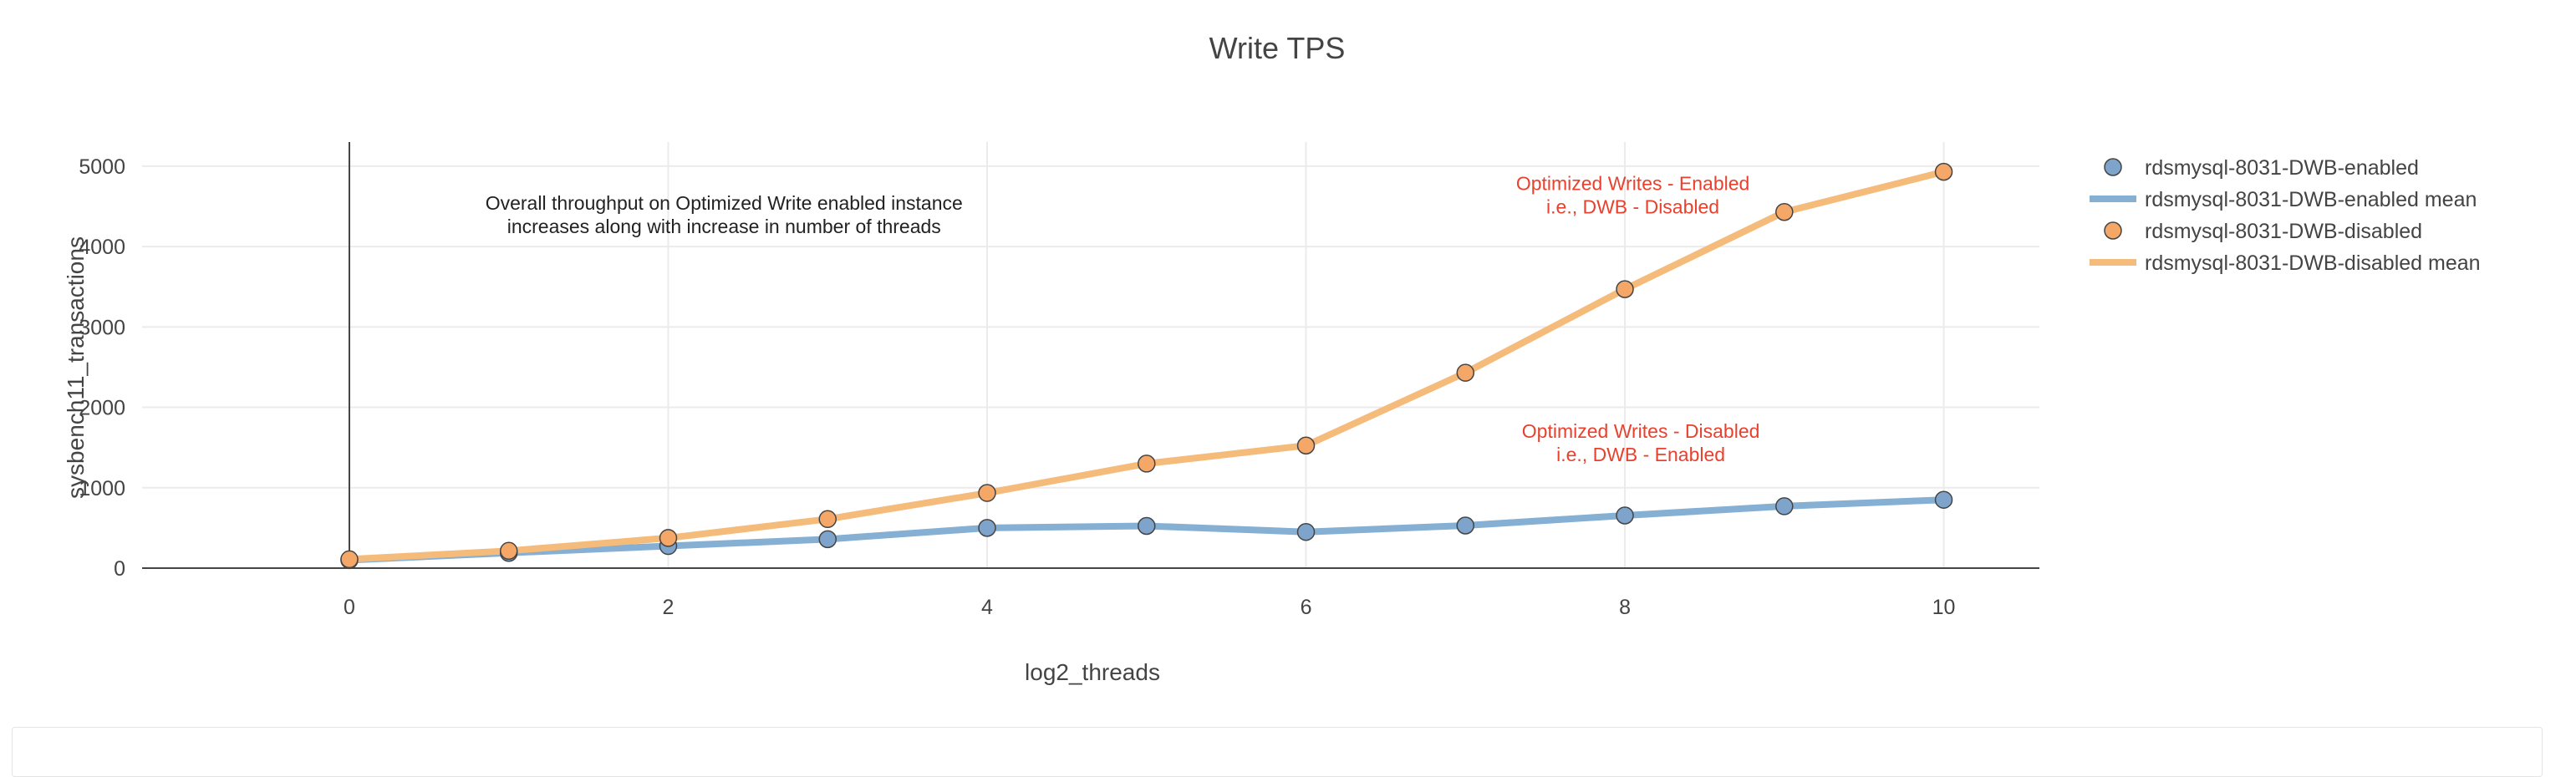  Describe the element at coordinates (669, 607) in the screenshot. I see `x-tick-label: 2` at that location.